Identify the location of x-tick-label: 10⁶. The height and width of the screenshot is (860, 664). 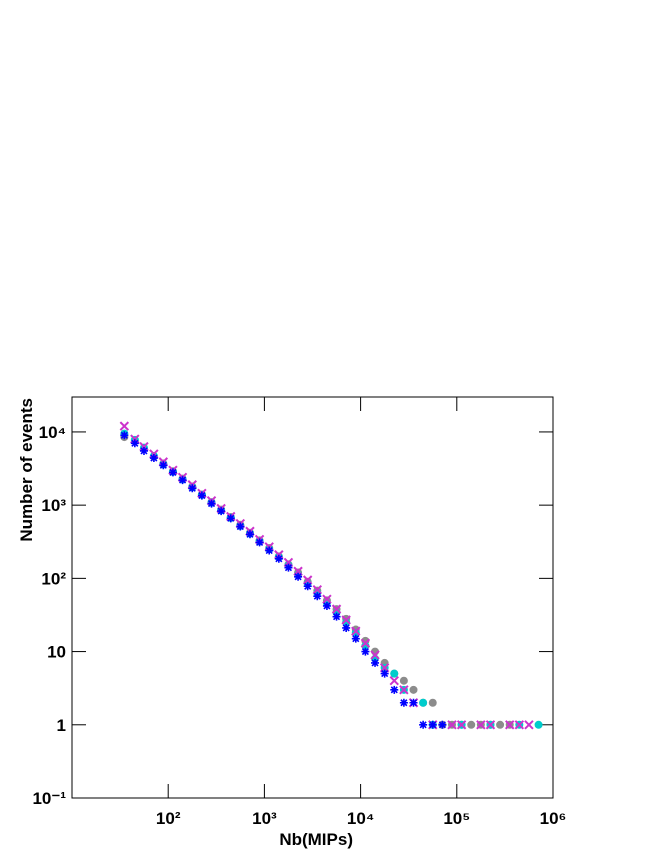
(553, 818).